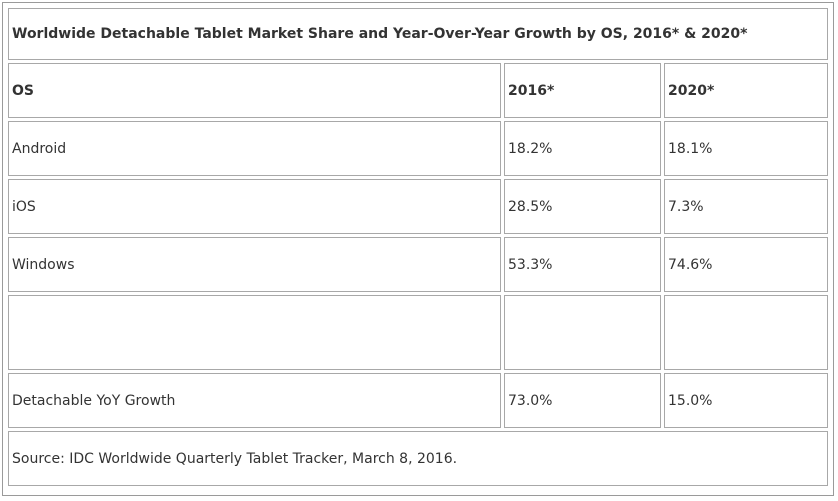 This screenshot has height=501, width=838. I want to click on value-2020-cell: 7.3%, so click(746, 206).